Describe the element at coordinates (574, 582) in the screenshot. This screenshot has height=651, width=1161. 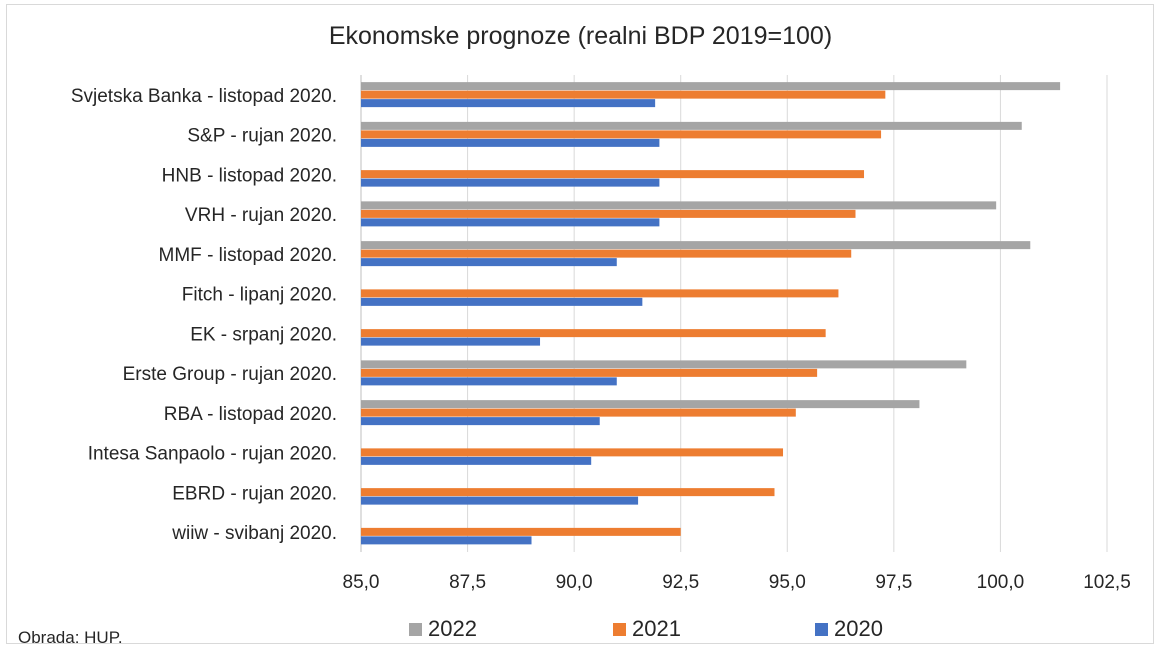
I see `x-tick-label: 90,0` at that location.